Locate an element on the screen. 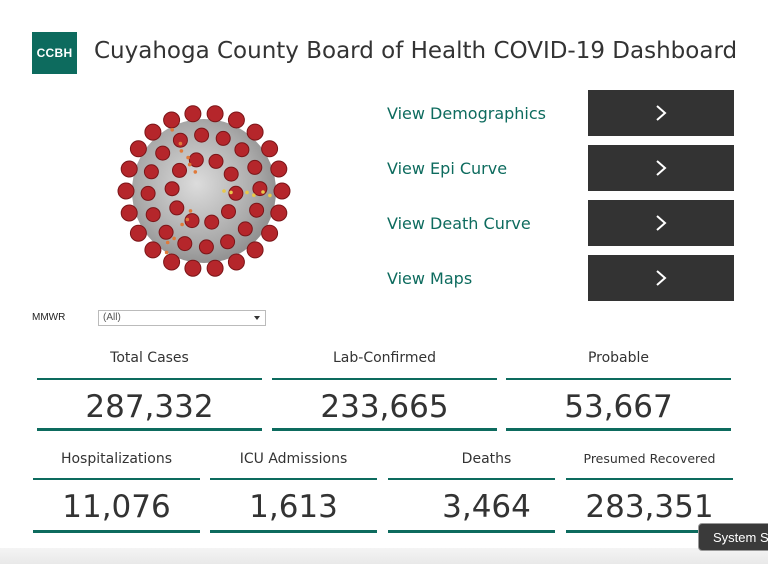 This screenshot has height=564, width=768. nav-button-epi-curve is located at coordinates (661, 168).